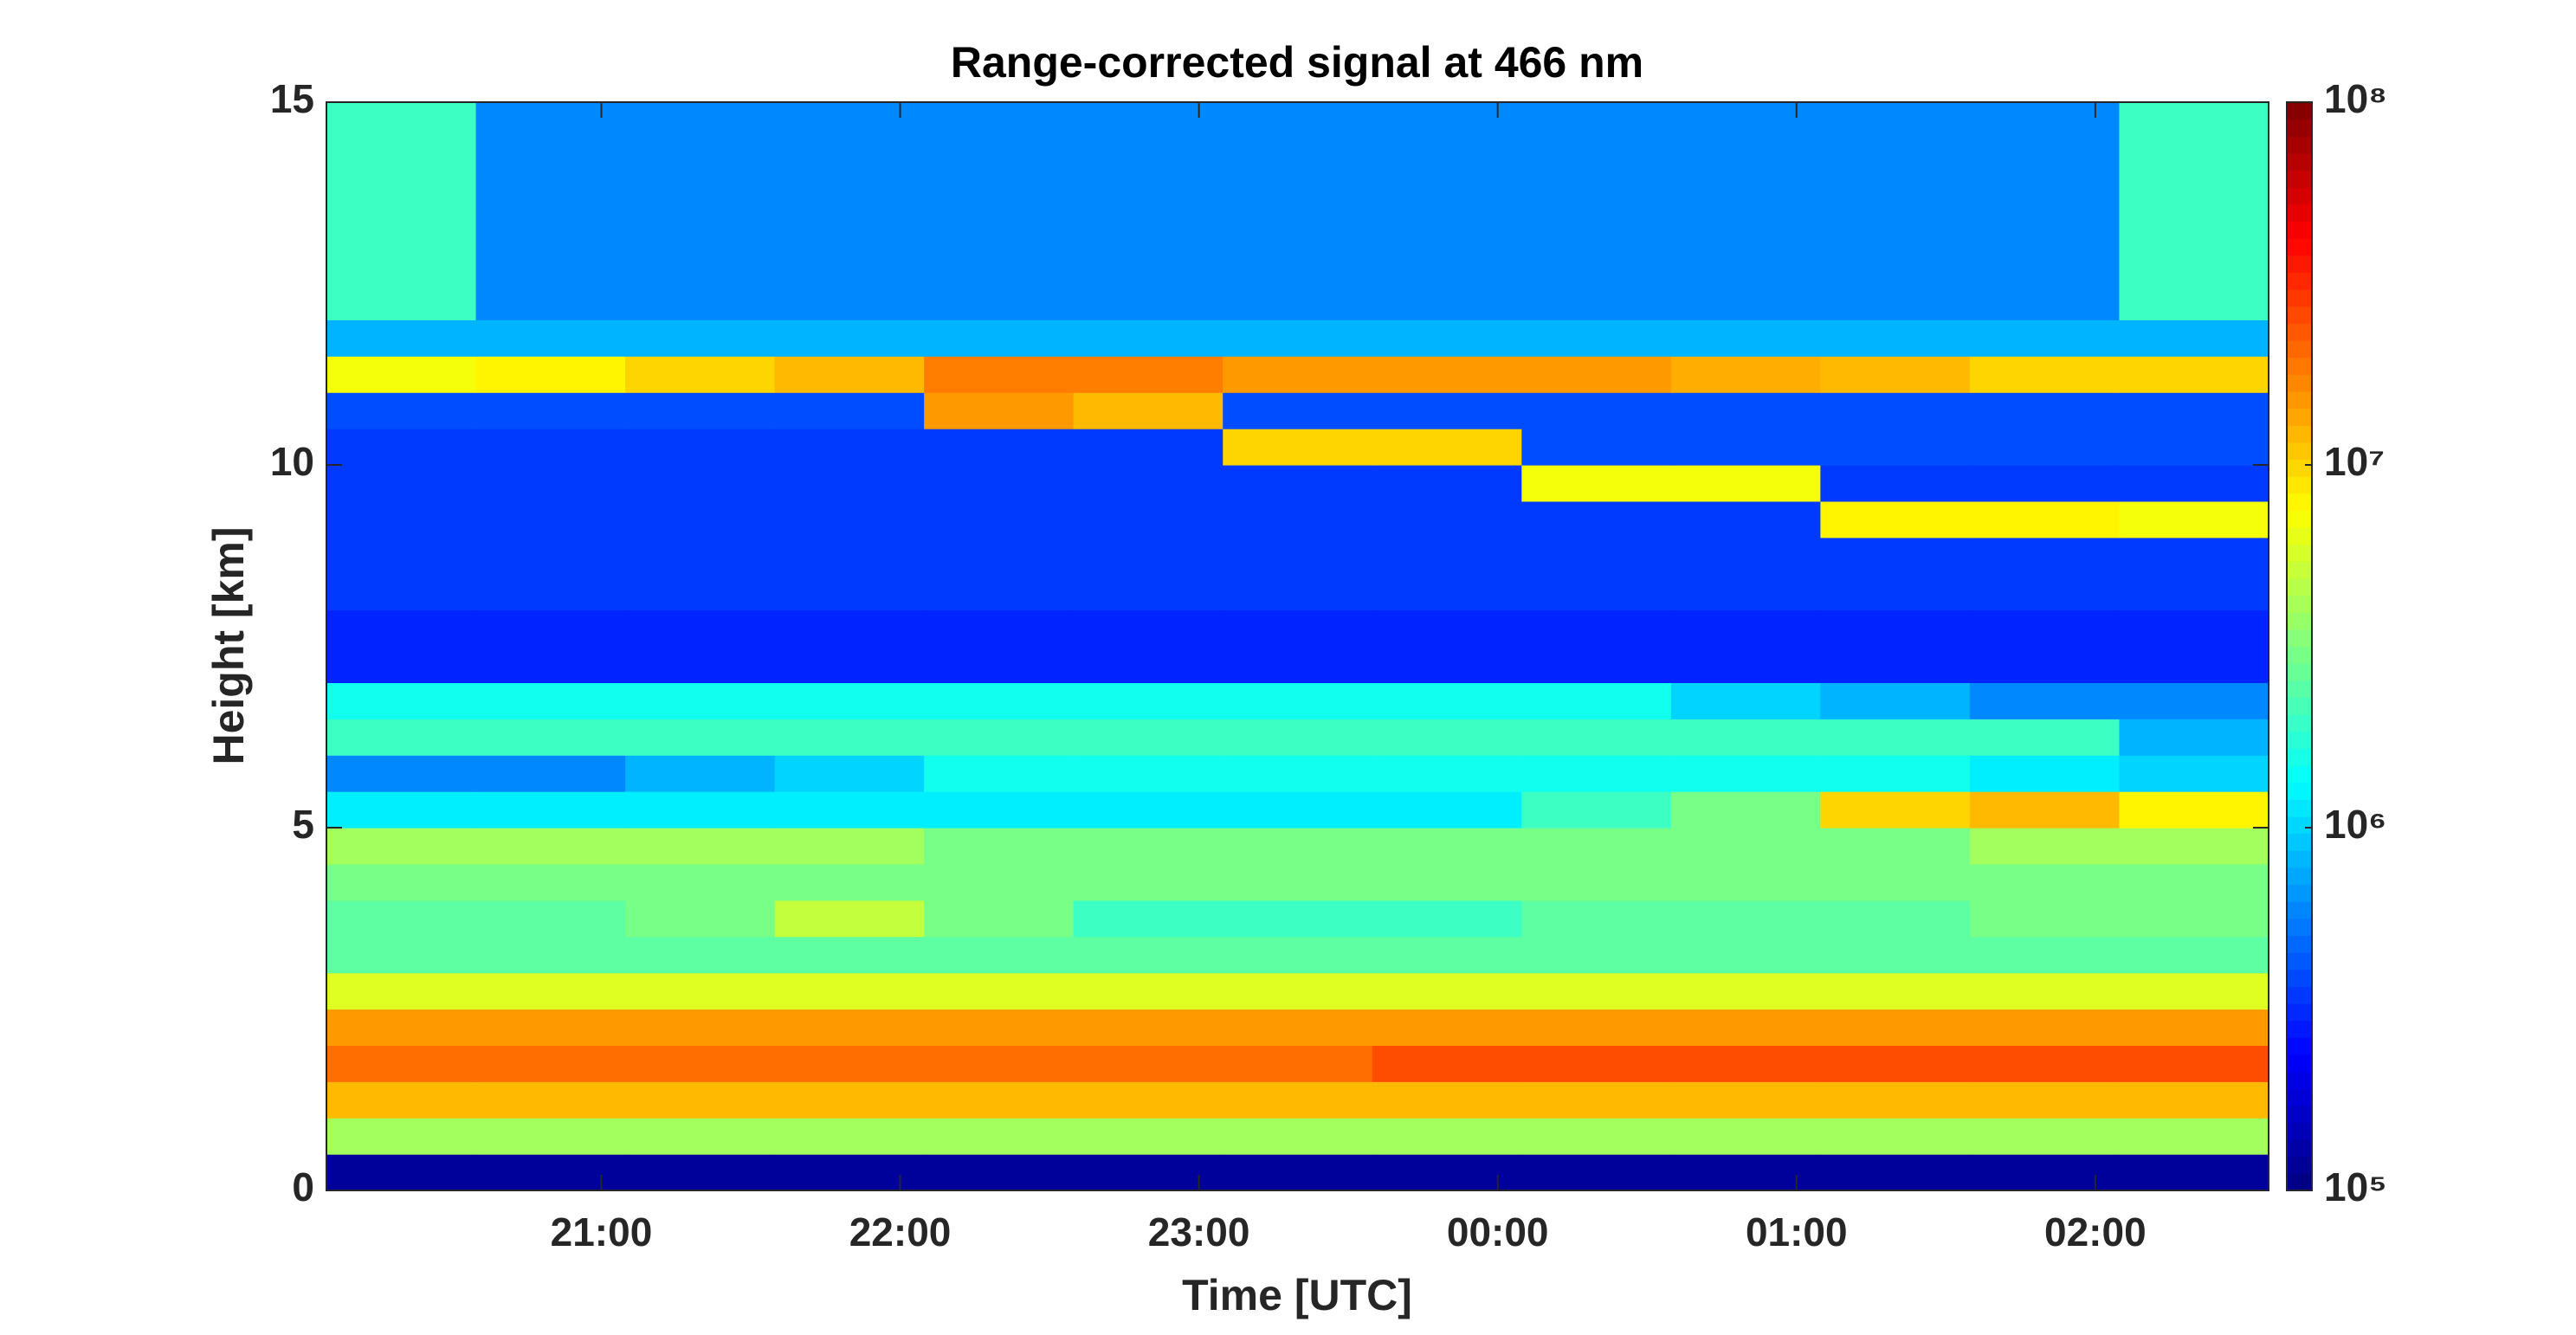 This screenshot has width=2576, height=1335. Describe the element at coordinates (2355, 825) in the screenshot. I see `colorbar-tick-label: 10⁶` at that location.